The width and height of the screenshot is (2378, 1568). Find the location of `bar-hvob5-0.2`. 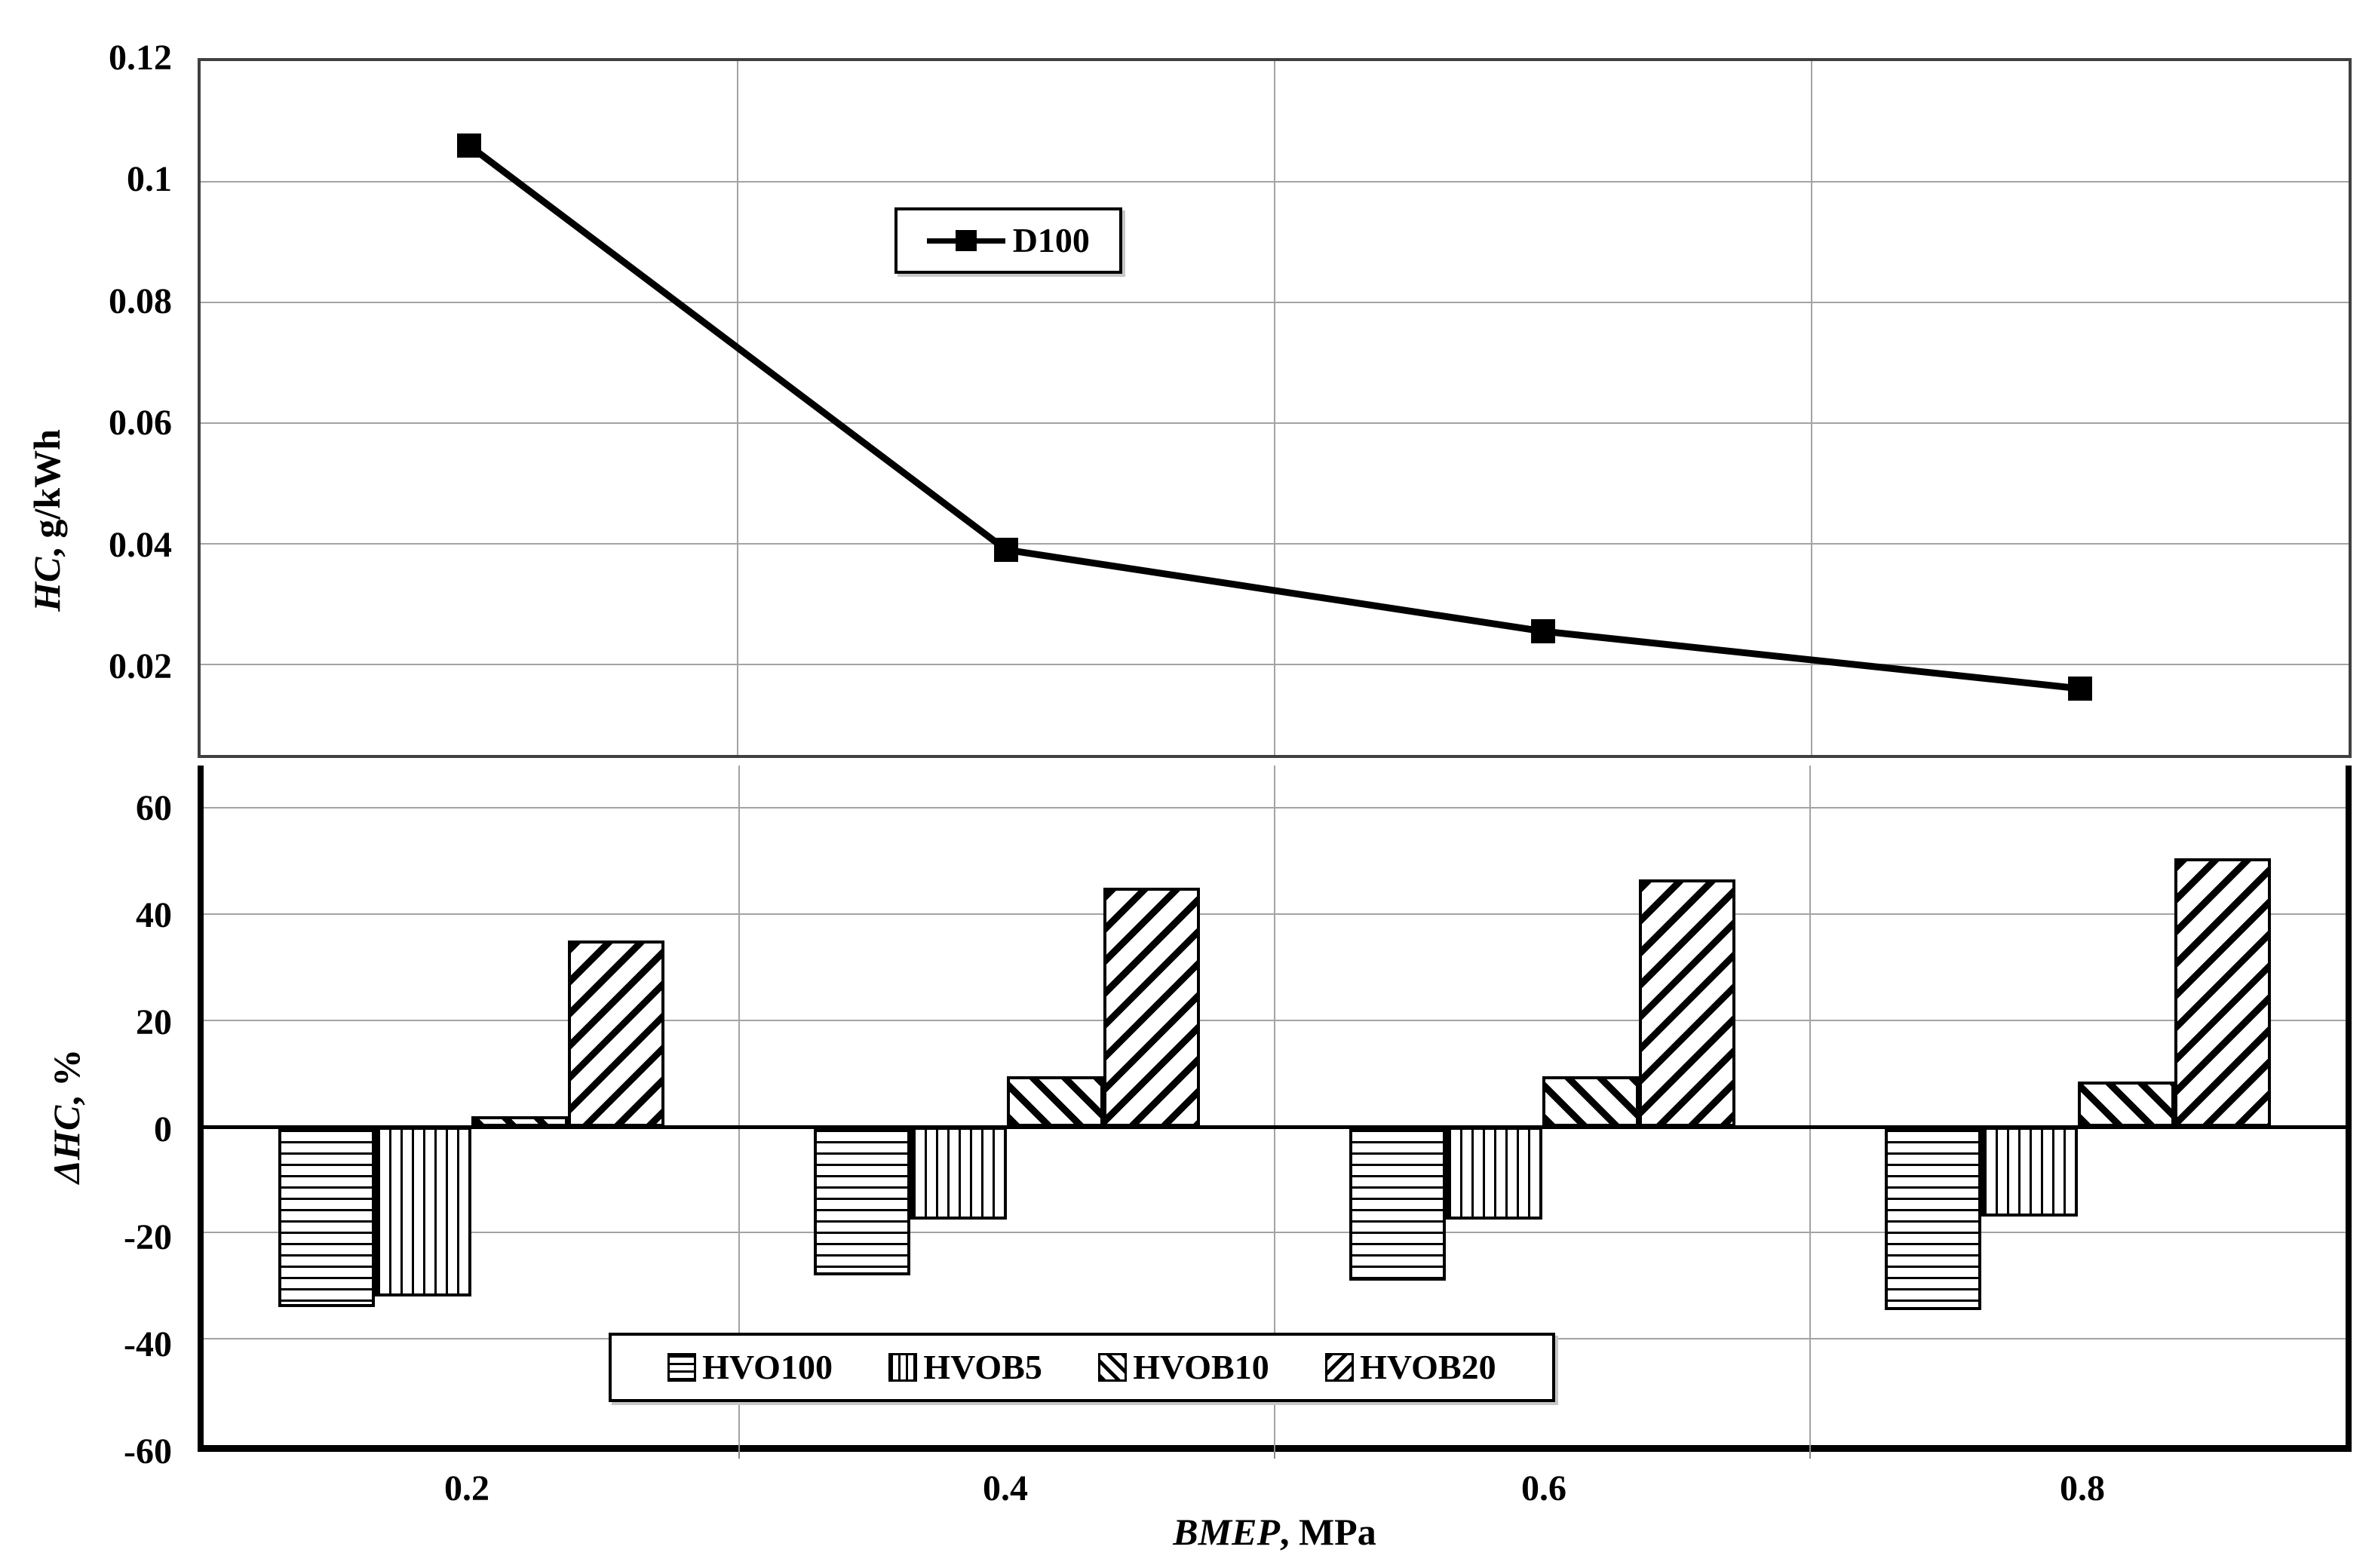

bar-hvob5-0.2 is located at coordinates (423, 1211).